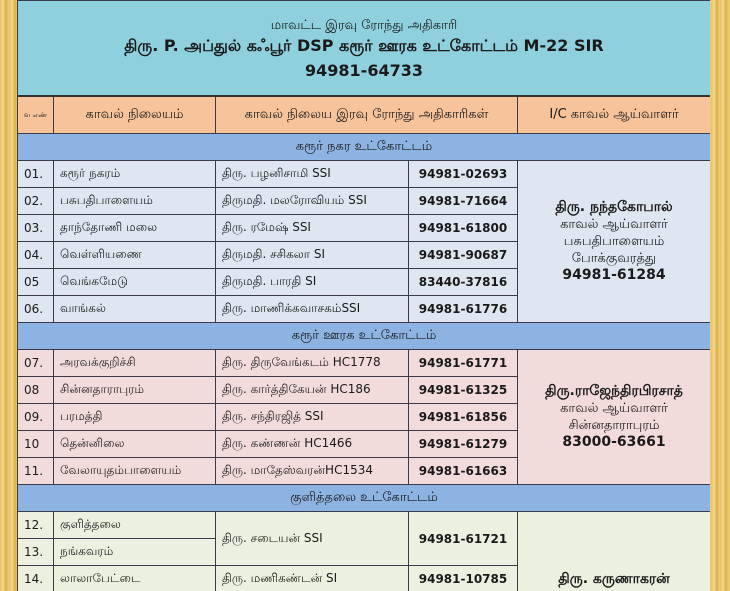 Image resolution: width=730 pixels, height=591 pixels. Describe the element at coordinates (363, 336) in the screenshot. I see `section-header: கரூர் ஊரக உட்கோட்டம்` at that location.